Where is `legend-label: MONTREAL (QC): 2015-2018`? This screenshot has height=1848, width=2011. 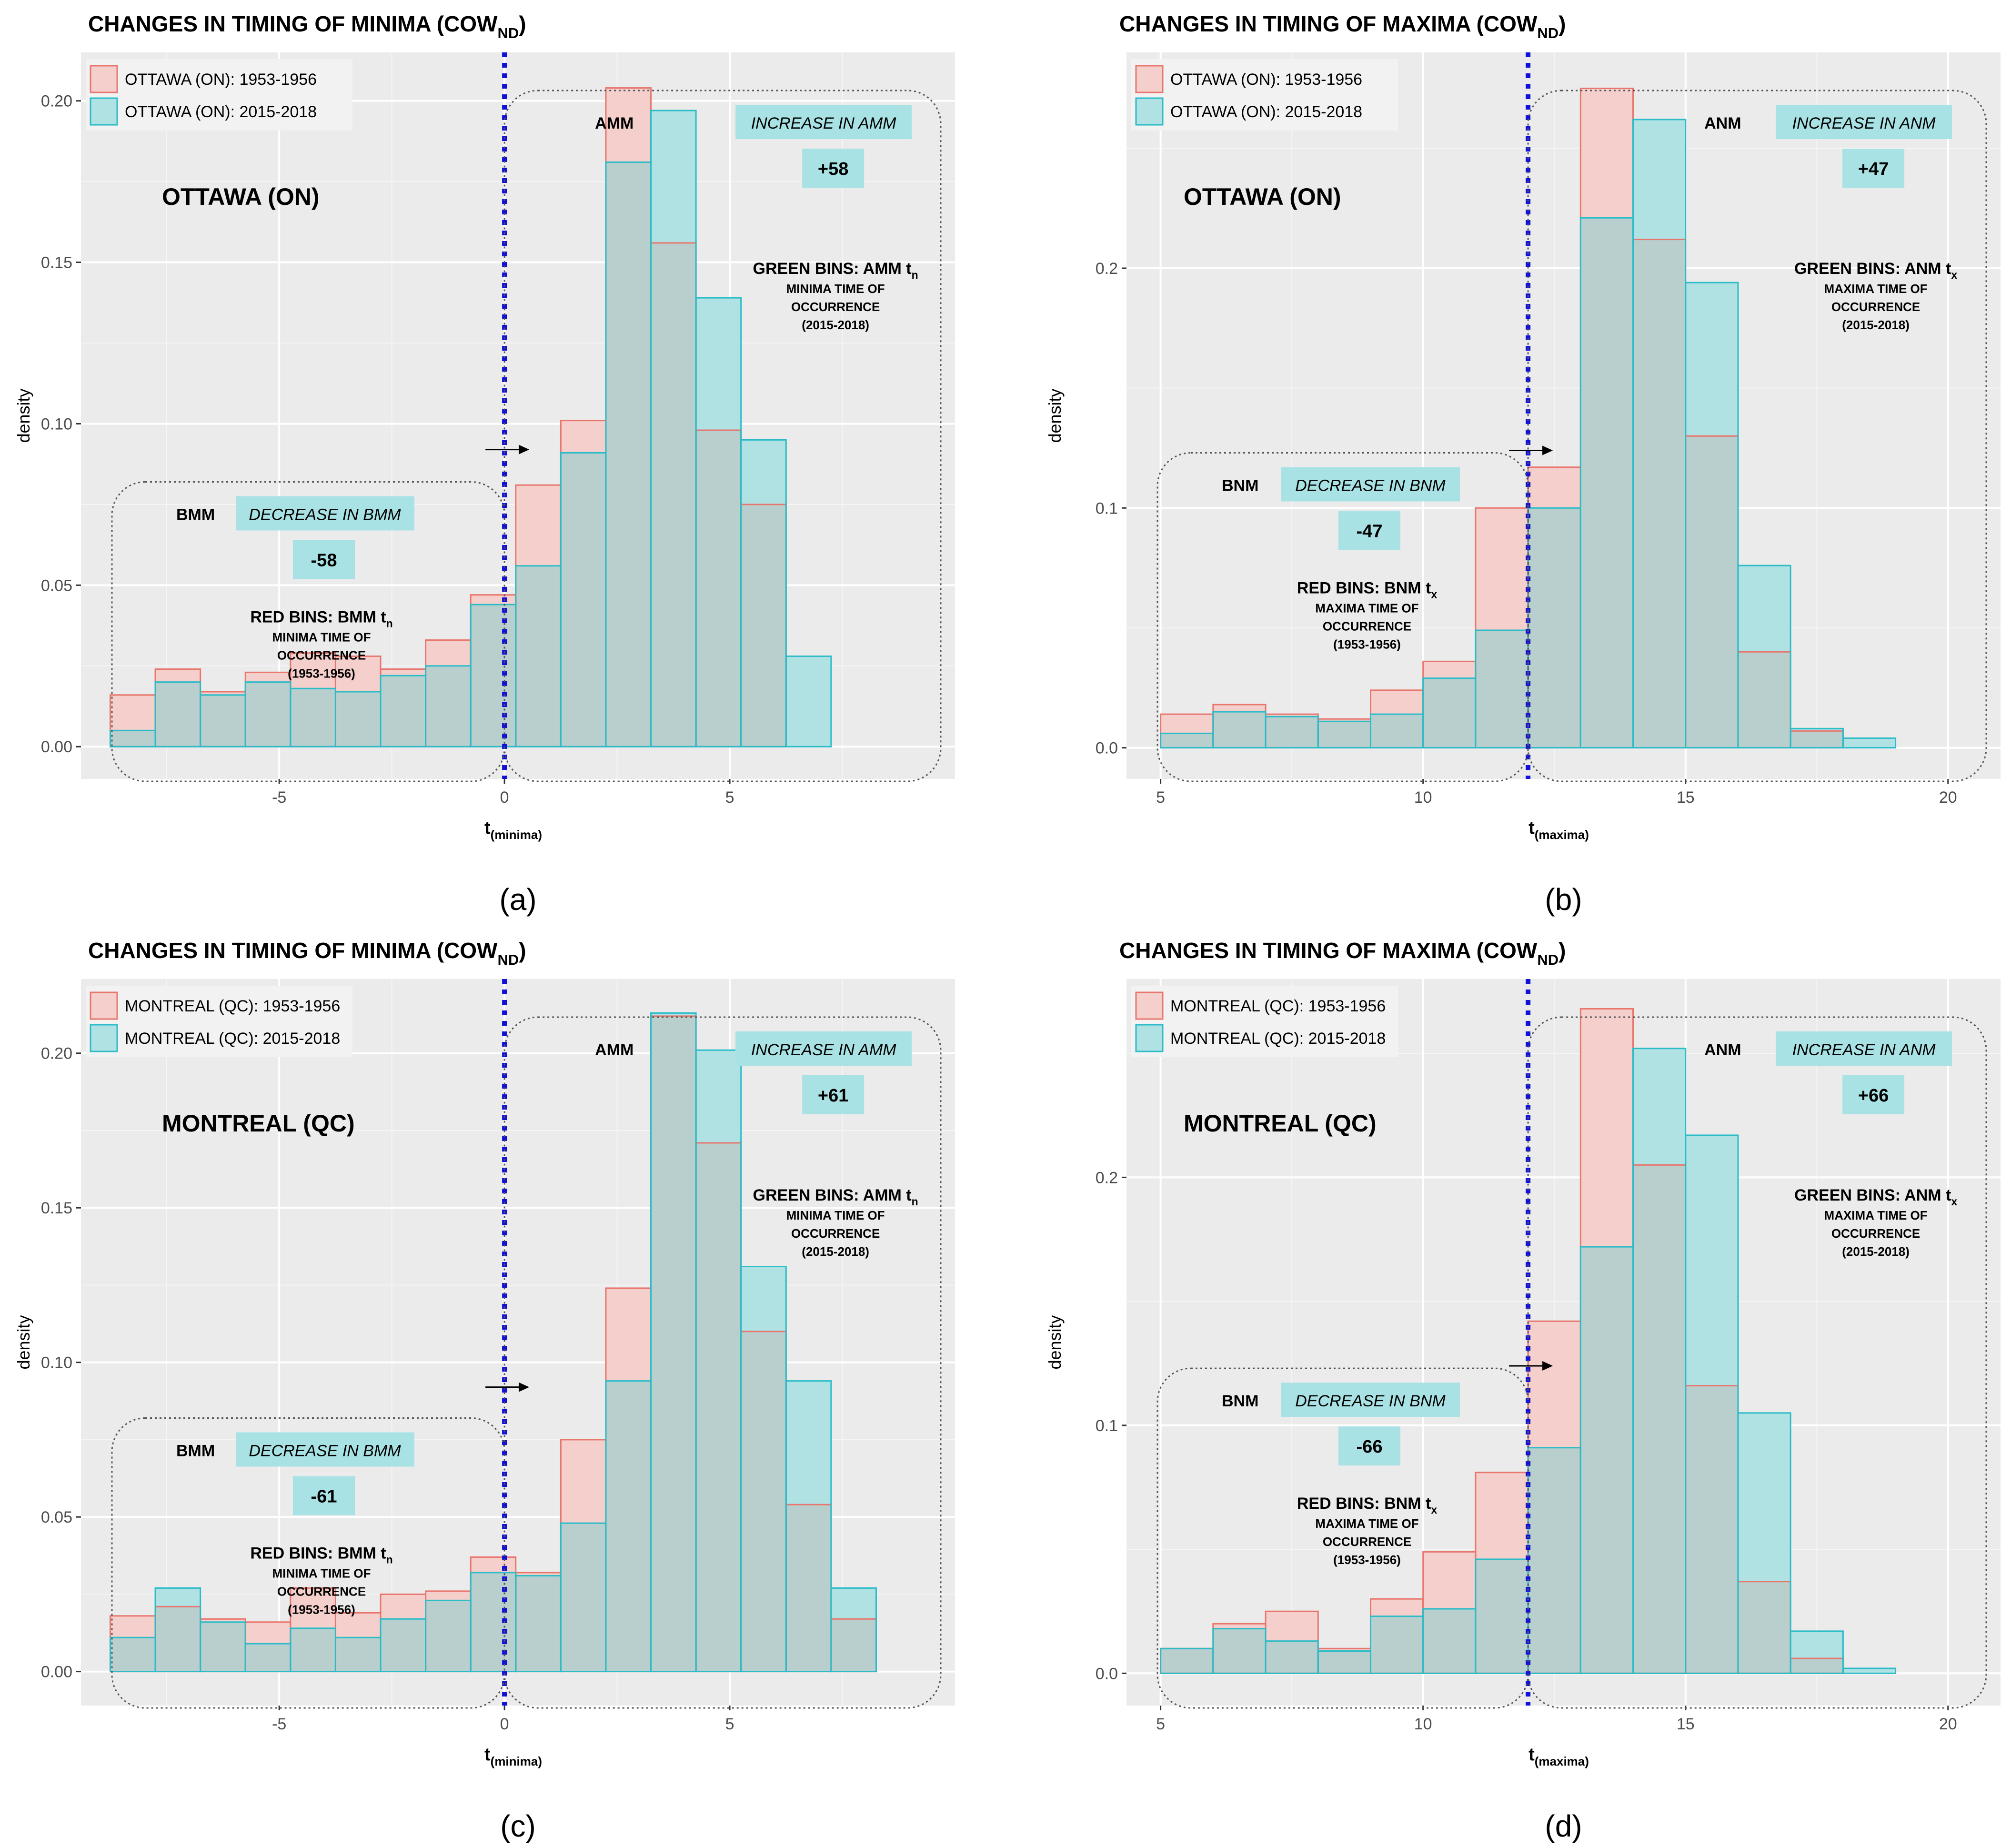
legend-label: MONTREAL (QC): 2015-2018 is located at coordinates (1278, 1039).